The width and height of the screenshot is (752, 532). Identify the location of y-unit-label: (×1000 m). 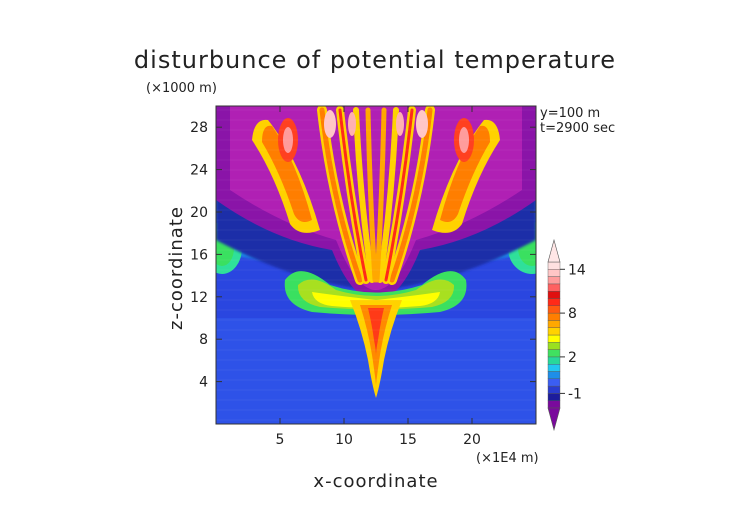
(181, 88).